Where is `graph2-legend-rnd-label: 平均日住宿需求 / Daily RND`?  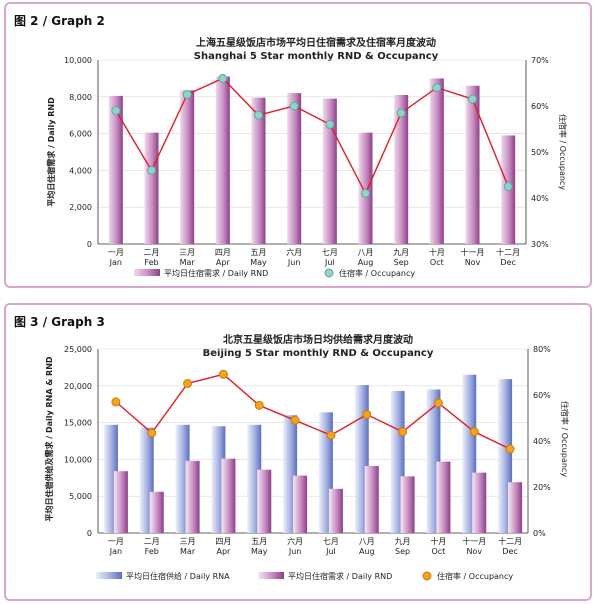
graph2-legend-rnd-label: 平均日住宿需求 / Daily RND is located at coordinates (216, 273).